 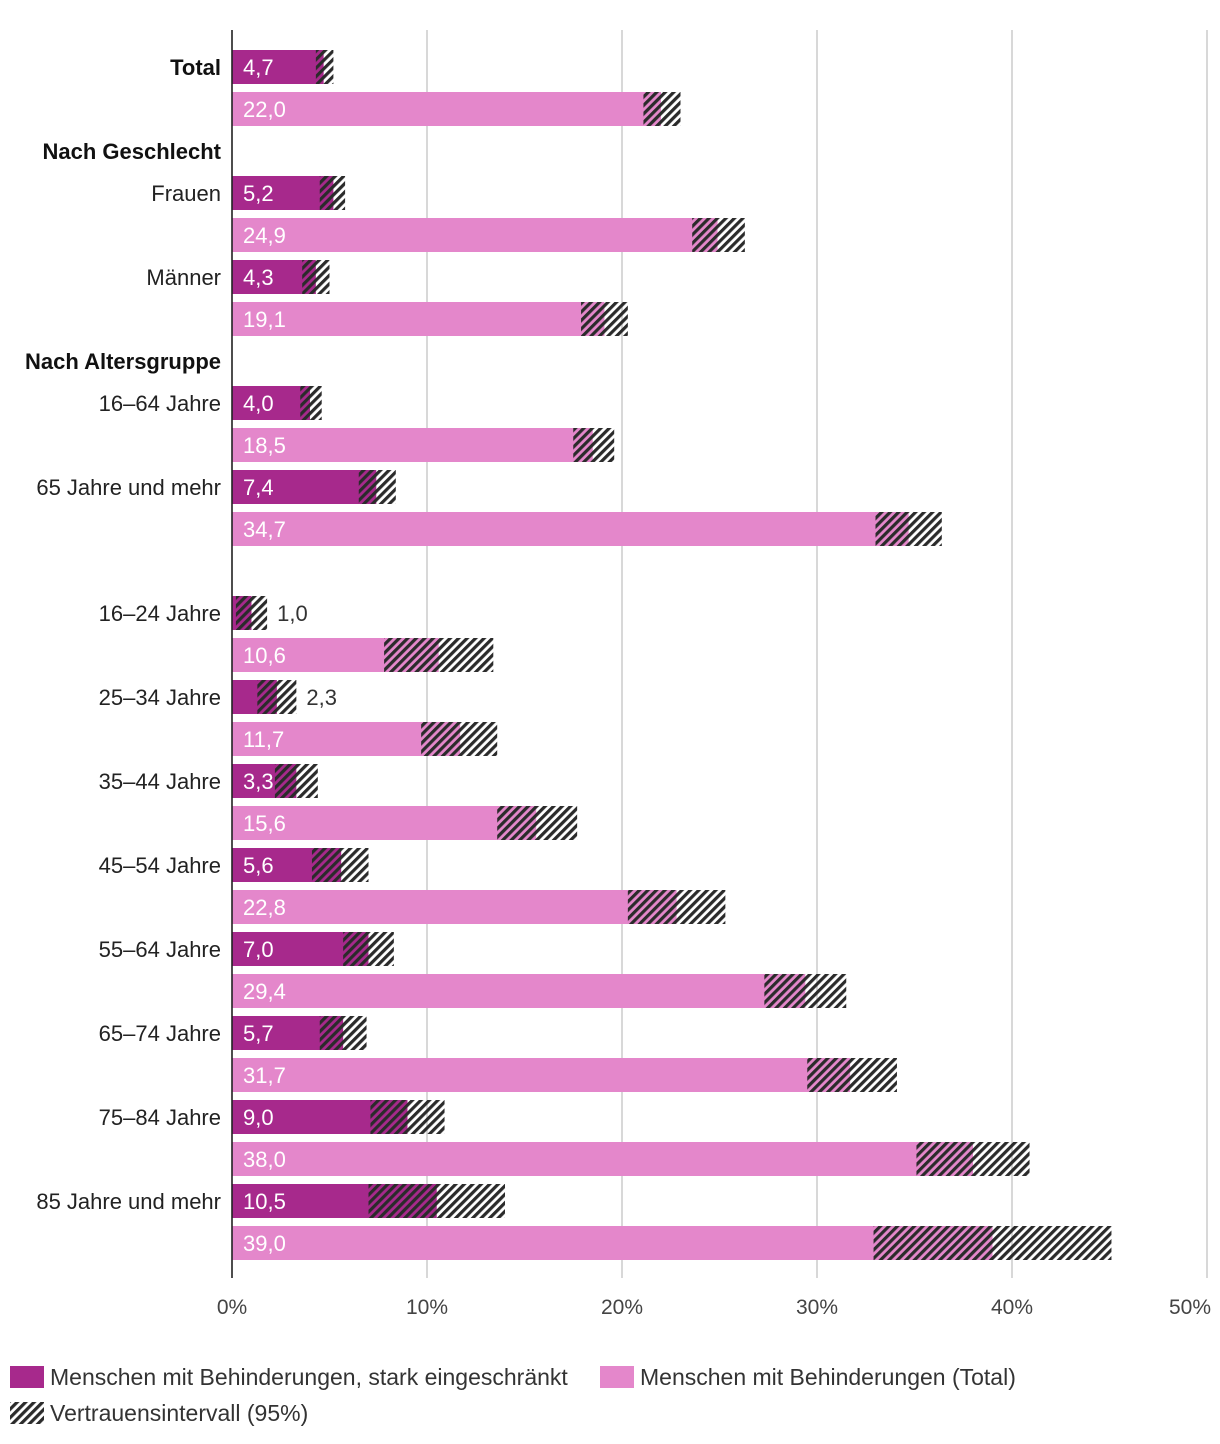 What do you see at coordinates (570, 529) in the screenshot?
I see `bar-total-65-jahre-und-mehr` at bounding box center [570, 529].